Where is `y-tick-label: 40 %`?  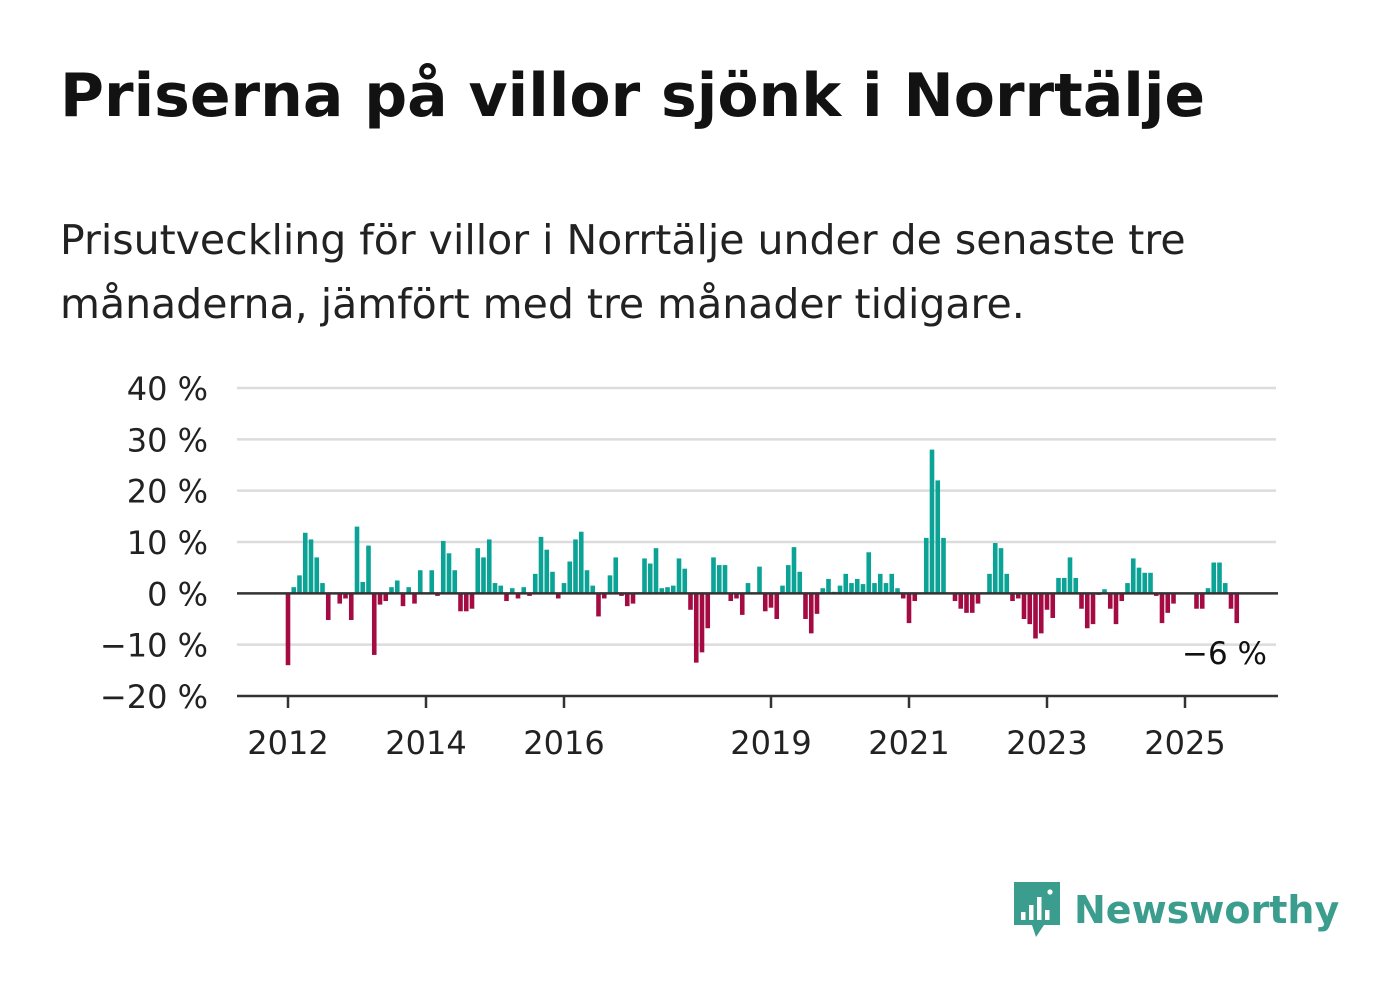 y-tick-label: 40 % is located at coordinates (167, 389).